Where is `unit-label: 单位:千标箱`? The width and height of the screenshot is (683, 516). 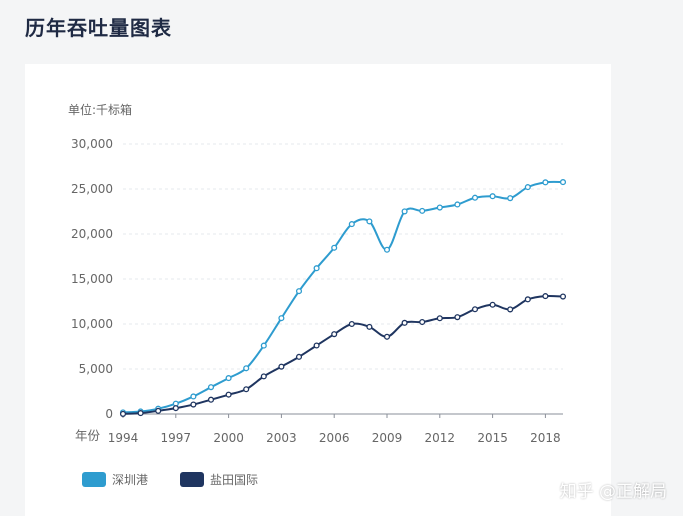
unit-label: 单位:千标箱 is located at coordinates (100, 109).